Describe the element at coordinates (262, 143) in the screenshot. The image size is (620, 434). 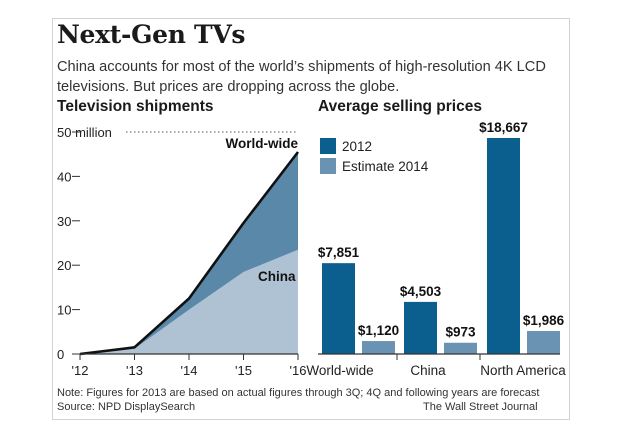
I see `series-label-world-wide: World-wide` at that location.